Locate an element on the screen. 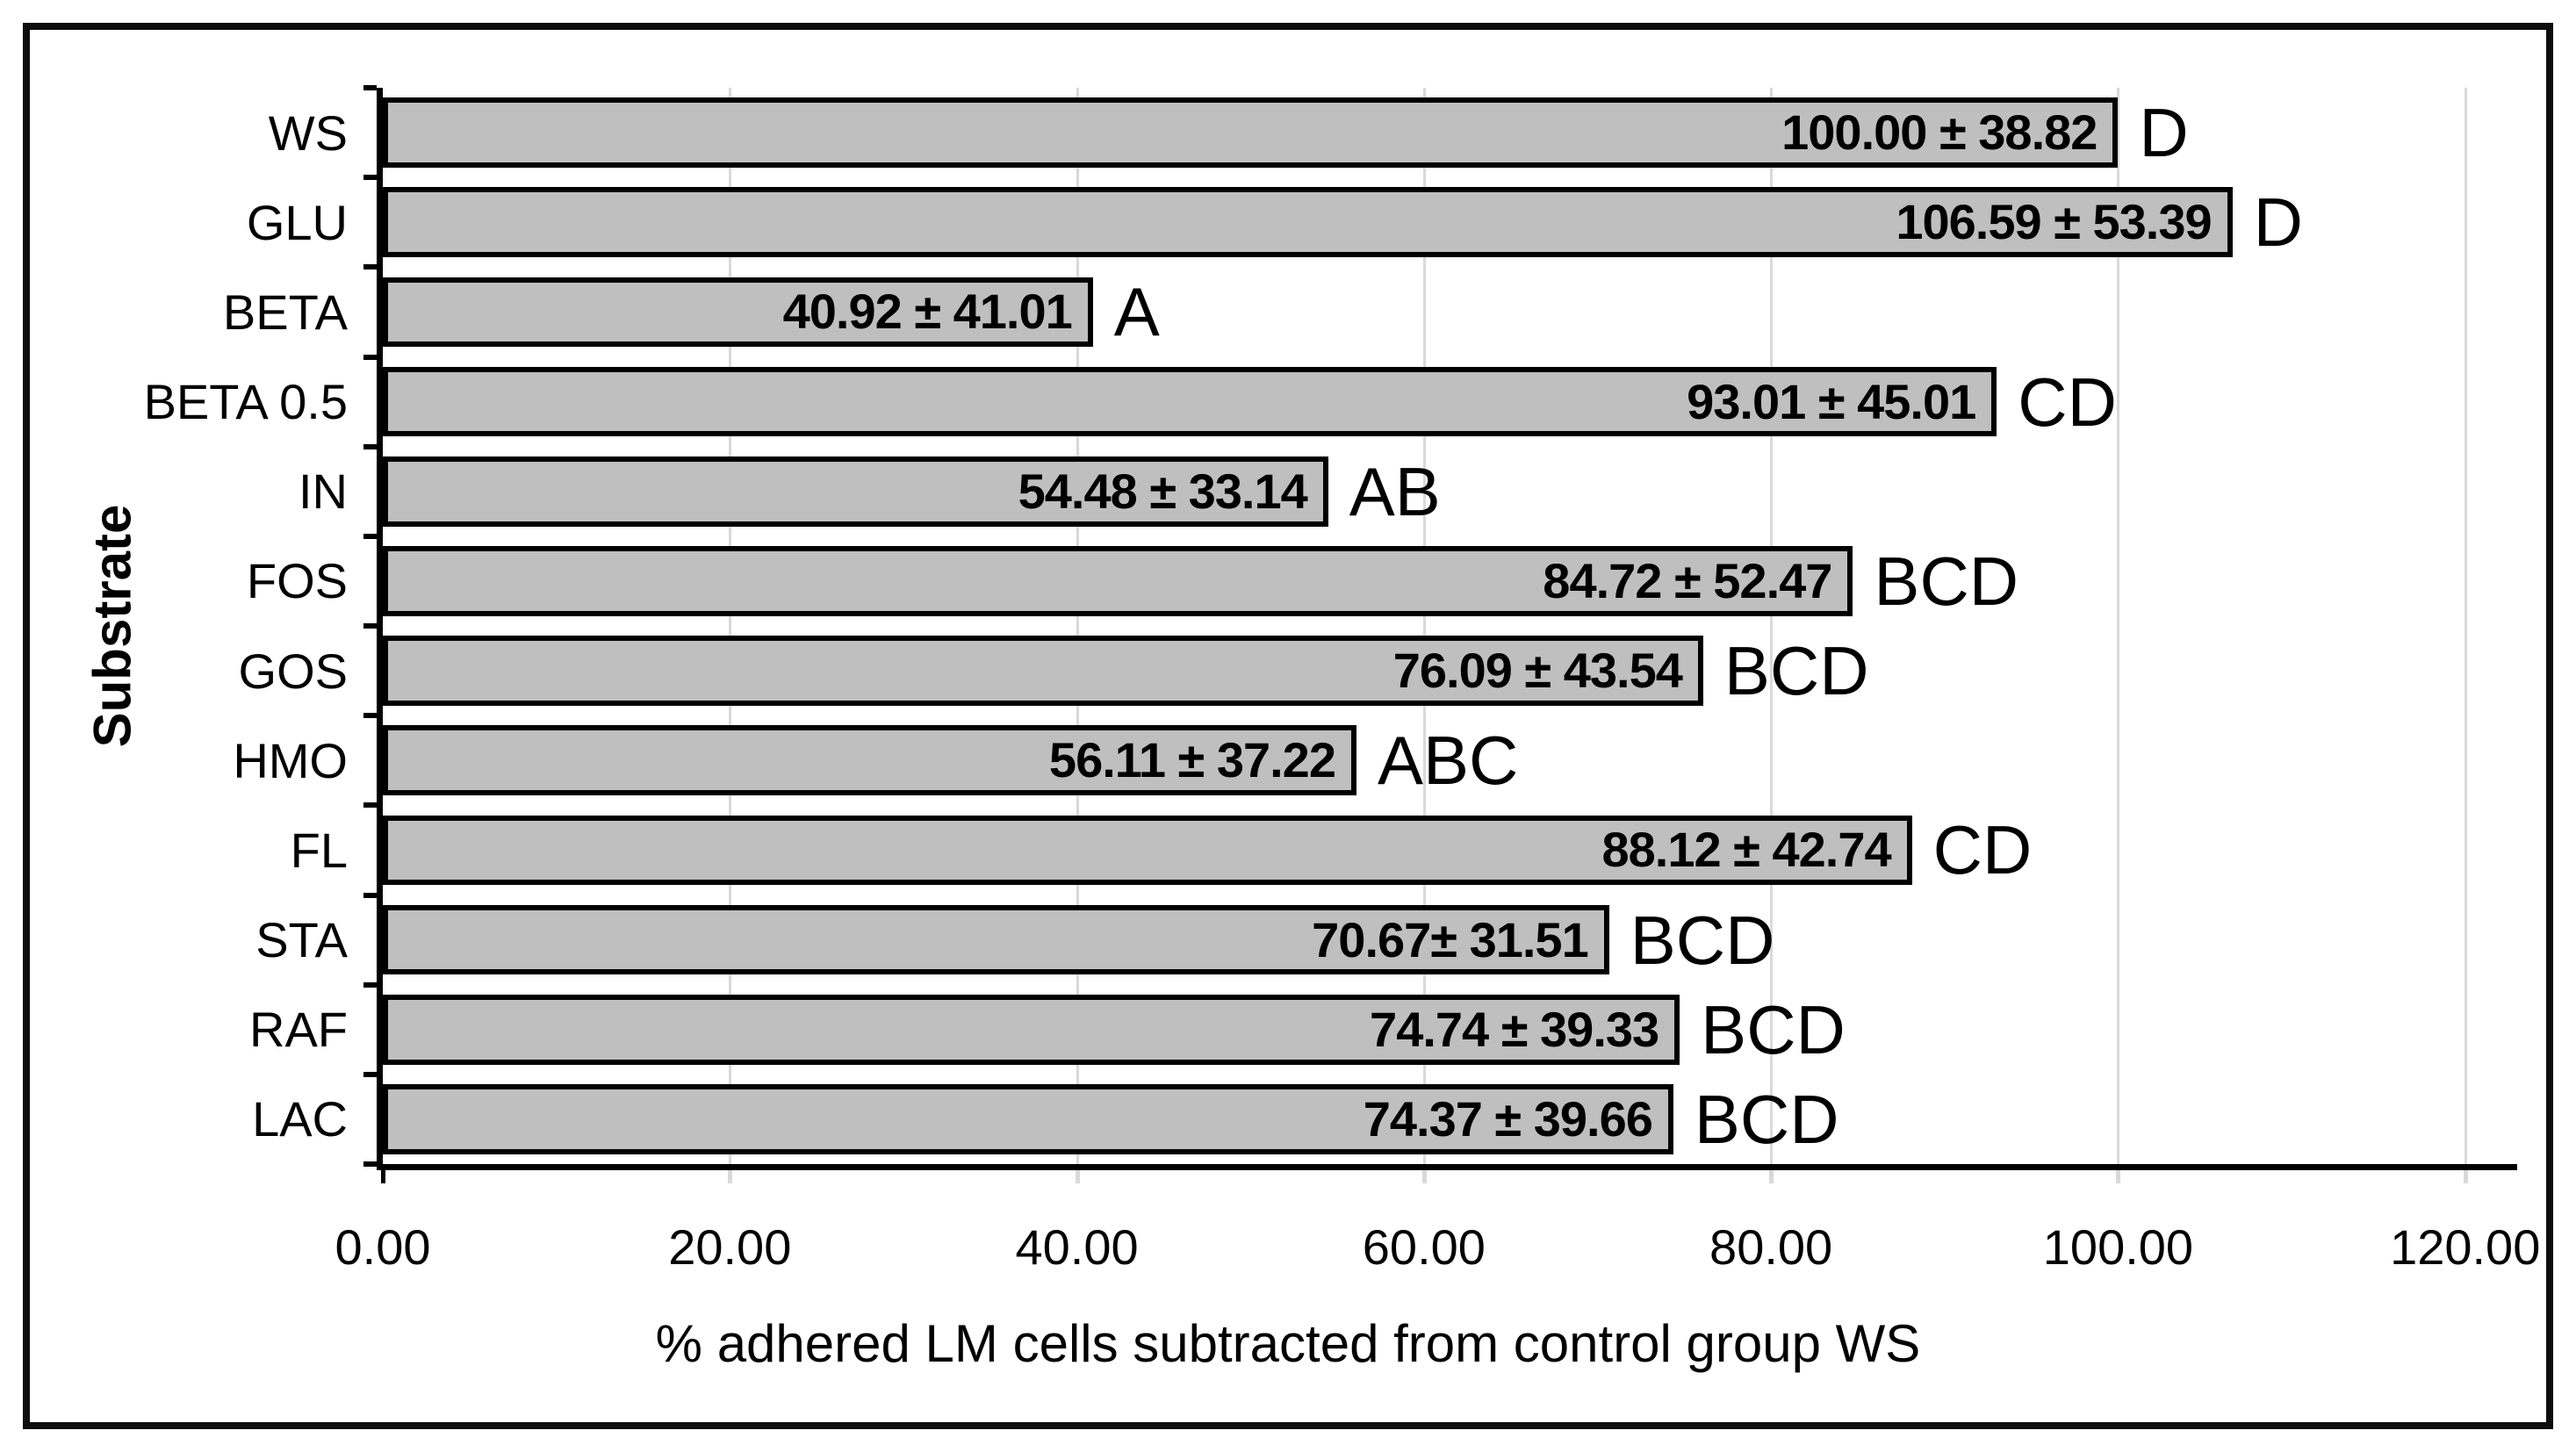 The width and height of the screenshot is (2576, 1452). bar: 100.00 ± 38.82 is located at coordinates (1251, 132).